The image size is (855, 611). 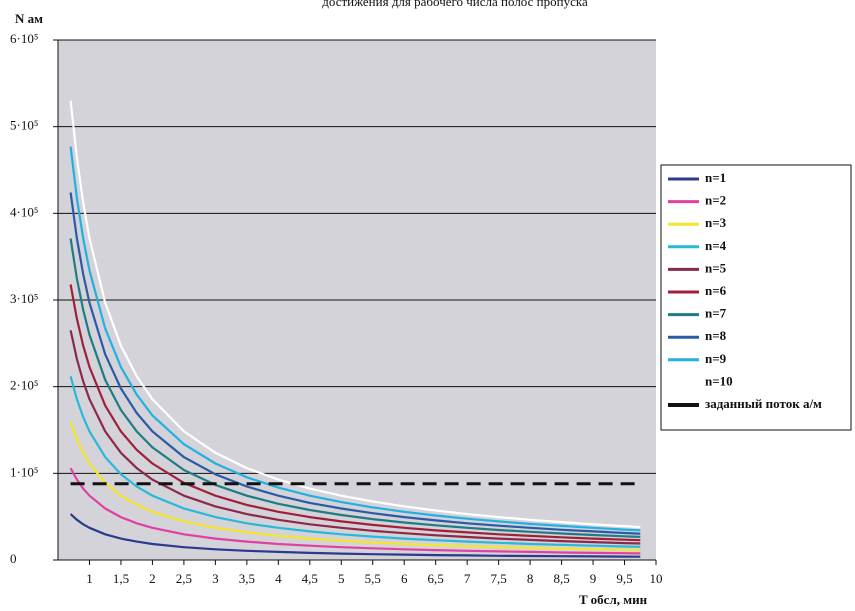 I want to click on x-tick-labels: 1 1,5 2 2,5 3 3,5 4 4,5 5 5,5 6 6,5 7 7,5 8 8,5 9 9,5 10, so click(x=374, y=578).